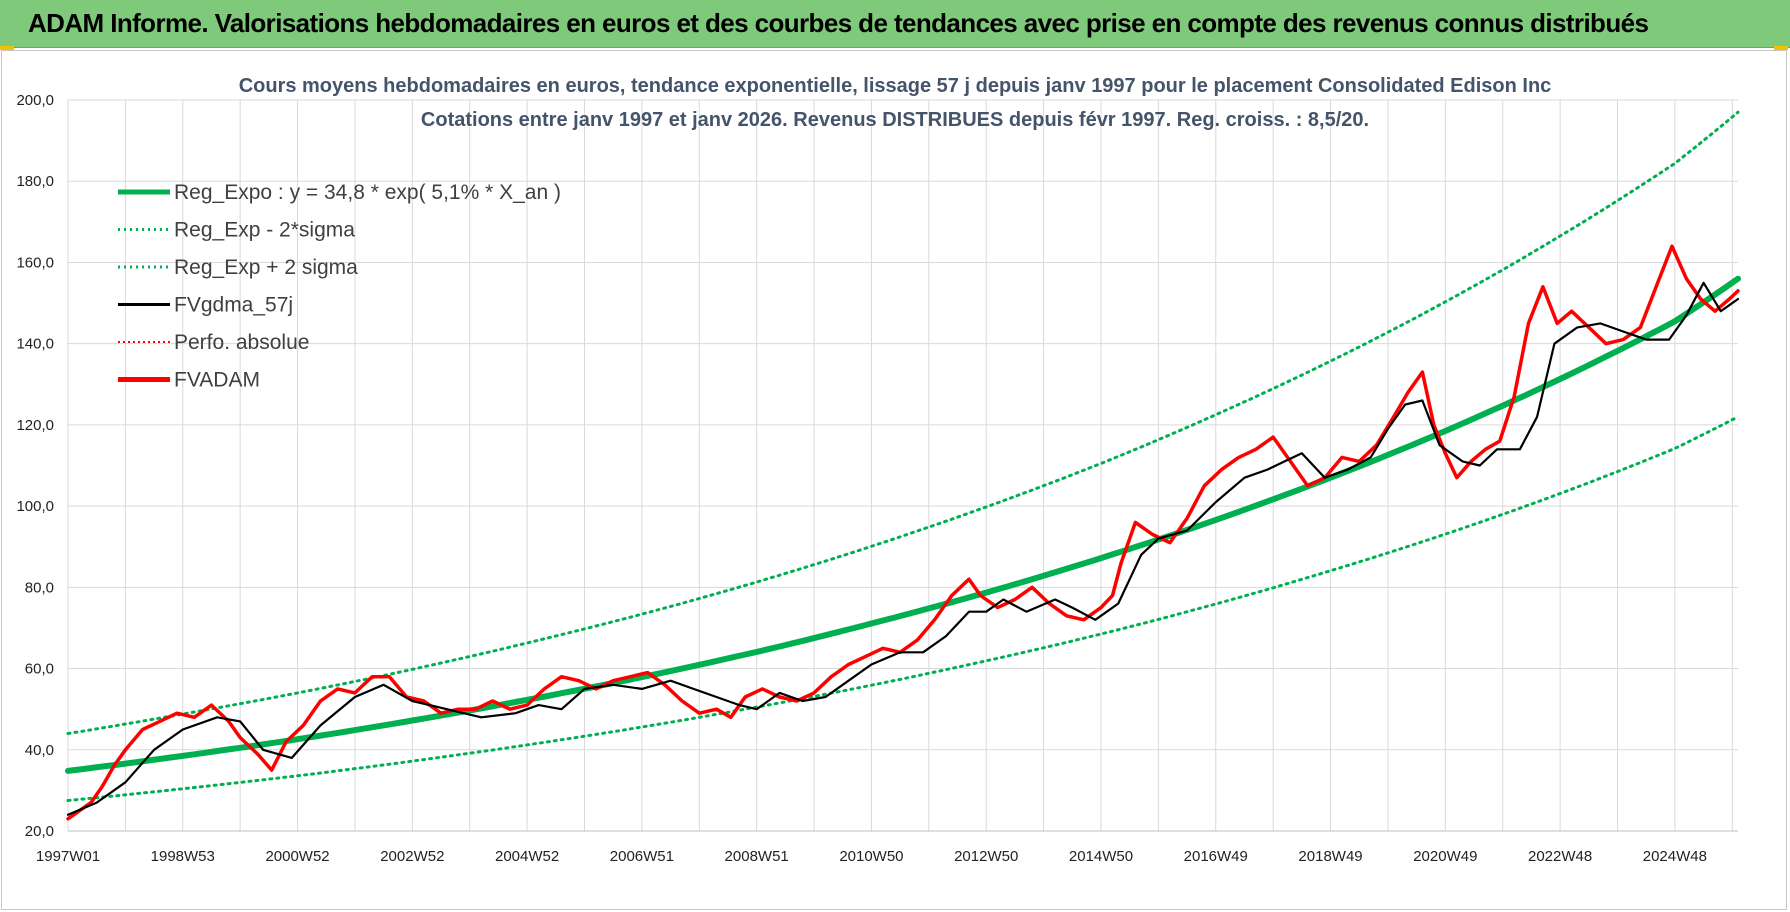  I want to click on legend-label: Perfo. absolue, so click(241, 342).